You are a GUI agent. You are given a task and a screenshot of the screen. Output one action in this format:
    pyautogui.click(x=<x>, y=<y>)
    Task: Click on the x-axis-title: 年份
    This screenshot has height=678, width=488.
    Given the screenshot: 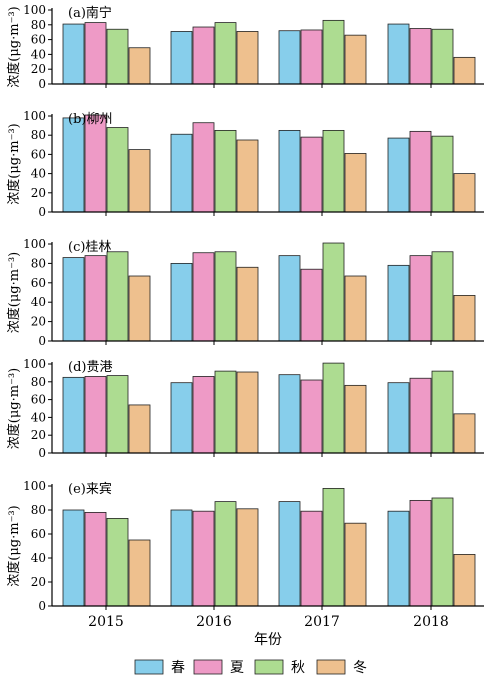 What is the action you would take?
    pyautogui.click(x=268, y=640)
    